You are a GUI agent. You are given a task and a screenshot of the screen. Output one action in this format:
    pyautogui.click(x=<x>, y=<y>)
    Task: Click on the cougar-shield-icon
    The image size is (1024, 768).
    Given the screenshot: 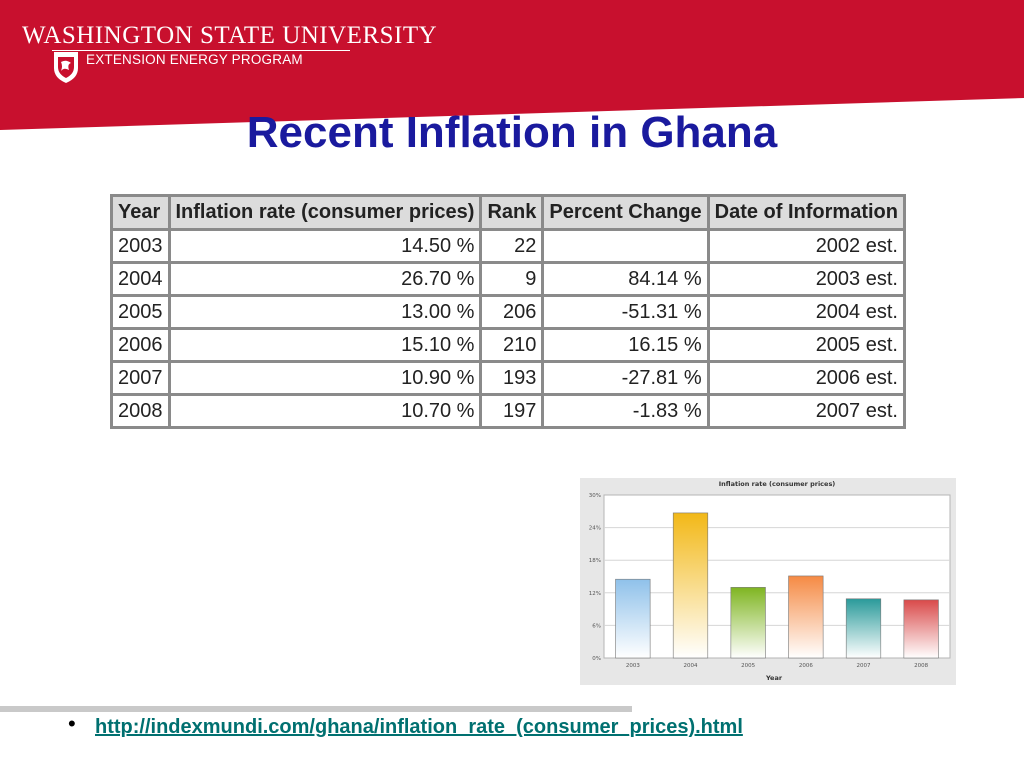 What is the action you would take?
    pyautogui.click(x=66, y=67)
    